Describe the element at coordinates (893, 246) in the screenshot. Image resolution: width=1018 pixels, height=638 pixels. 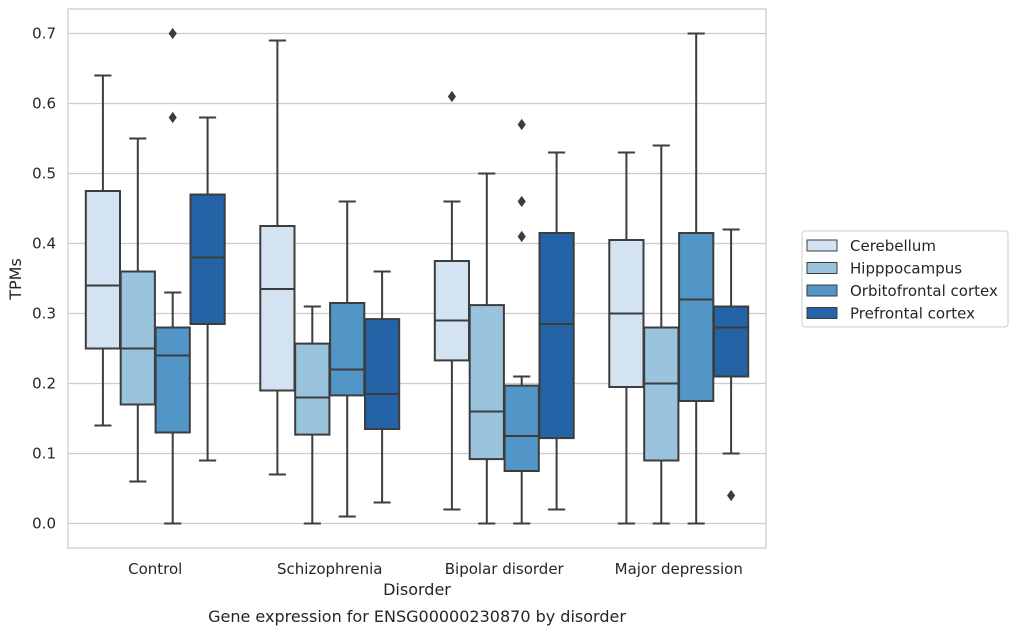
I see `legend-label: Cerebellum` at that location.